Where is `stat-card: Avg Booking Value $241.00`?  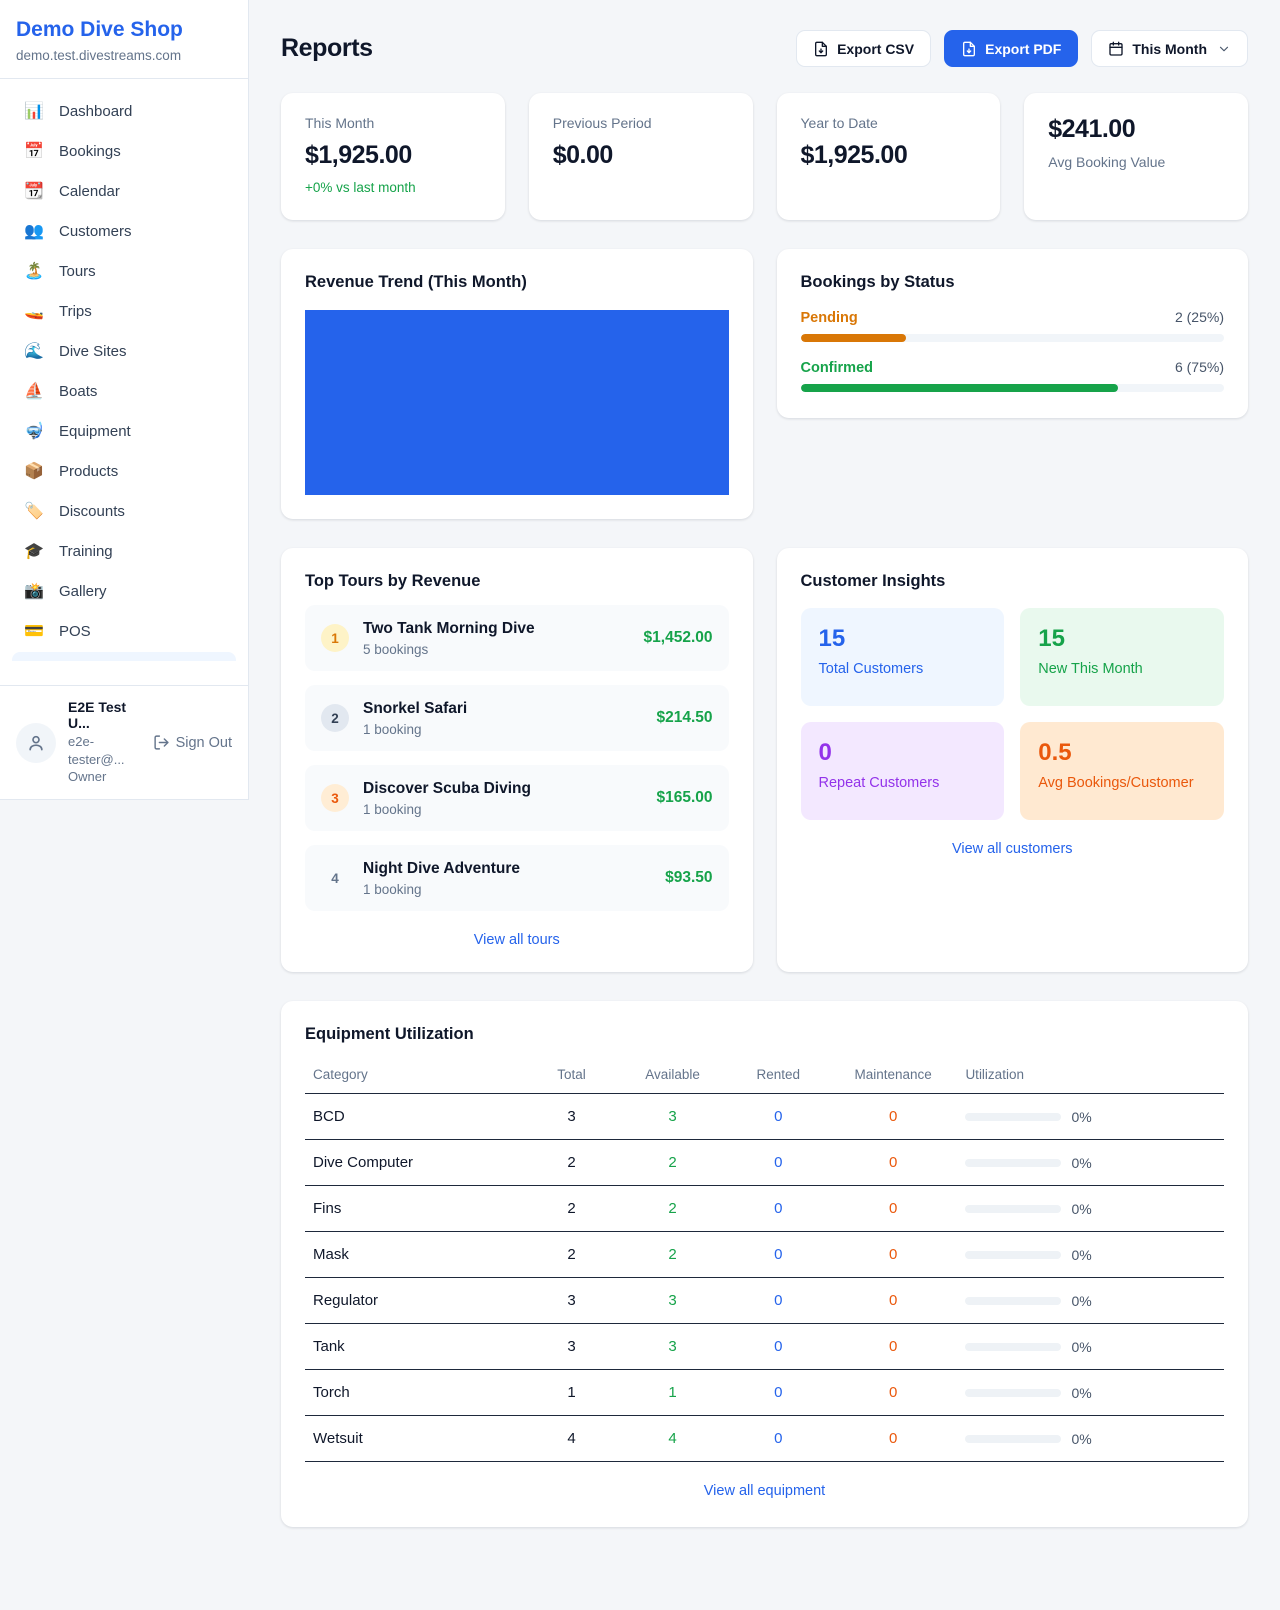
stat-card: Avg Booking Value $241.00 is located at coordinates (1136, 156).